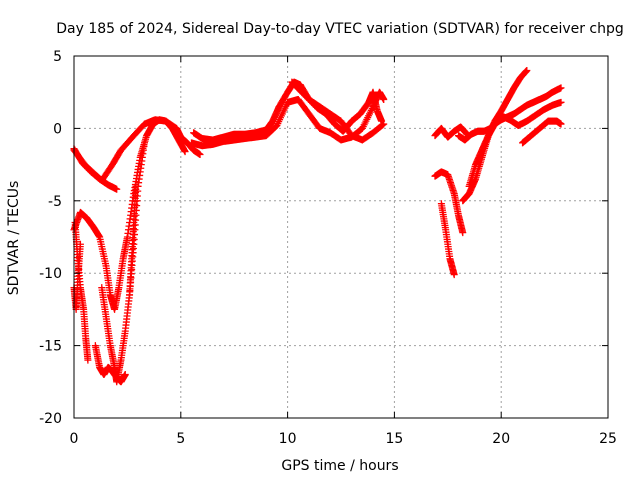 Image resolution: width=640 pixels, height=480 pixels. What do you see at coordinates (50, 274) in the screenshot?
I see `y-tick-label: -10` at bounding box center [50, 274].